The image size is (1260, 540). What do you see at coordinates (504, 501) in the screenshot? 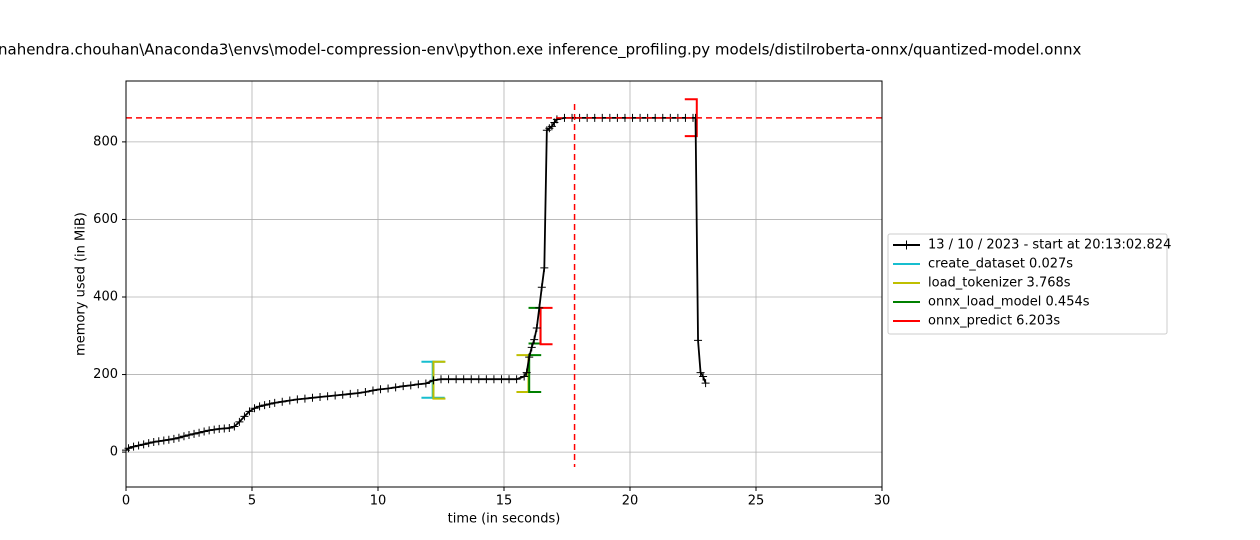
I see `x-tick-label: 15` at bounding box center [504, 501].